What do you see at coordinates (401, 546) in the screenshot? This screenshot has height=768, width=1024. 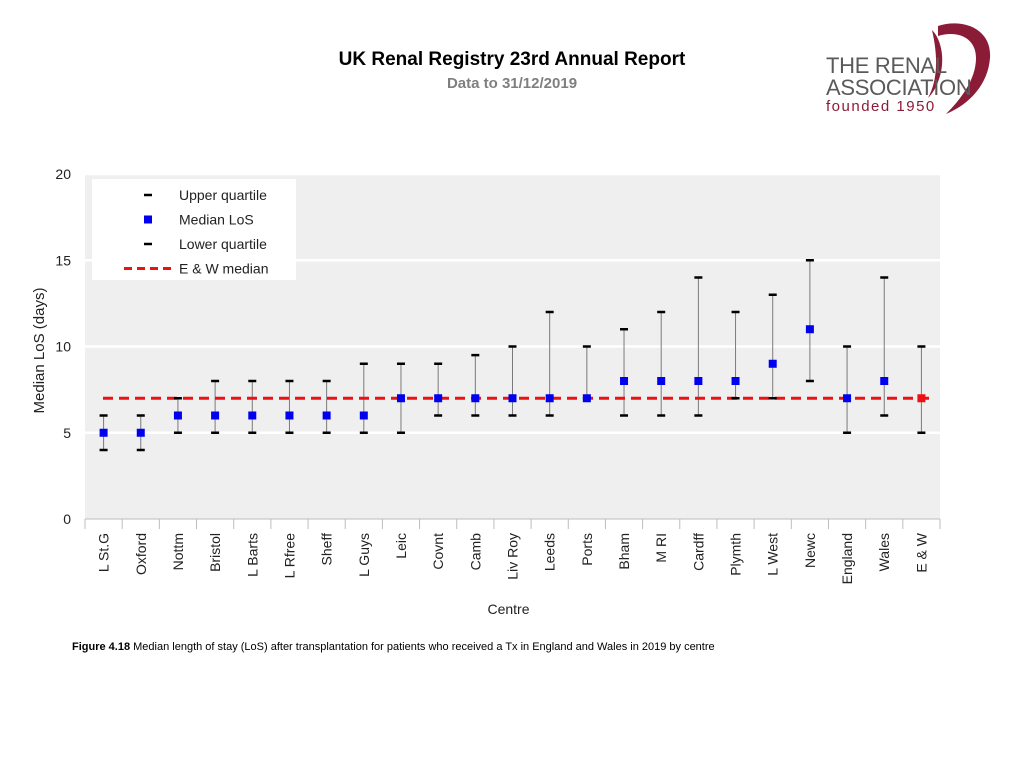 I see `x-category-label: Leic` at bounding box center [401, 546].